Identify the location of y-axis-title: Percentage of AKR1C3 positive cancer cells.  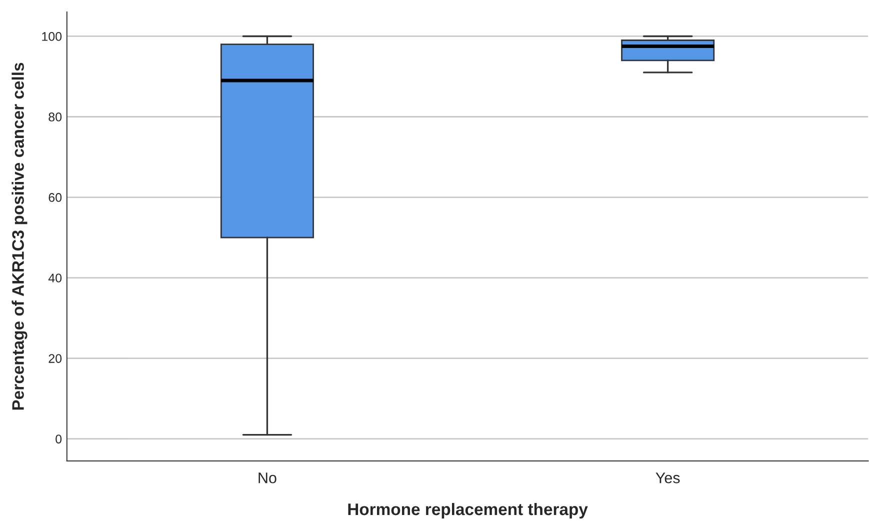
(20, 236).